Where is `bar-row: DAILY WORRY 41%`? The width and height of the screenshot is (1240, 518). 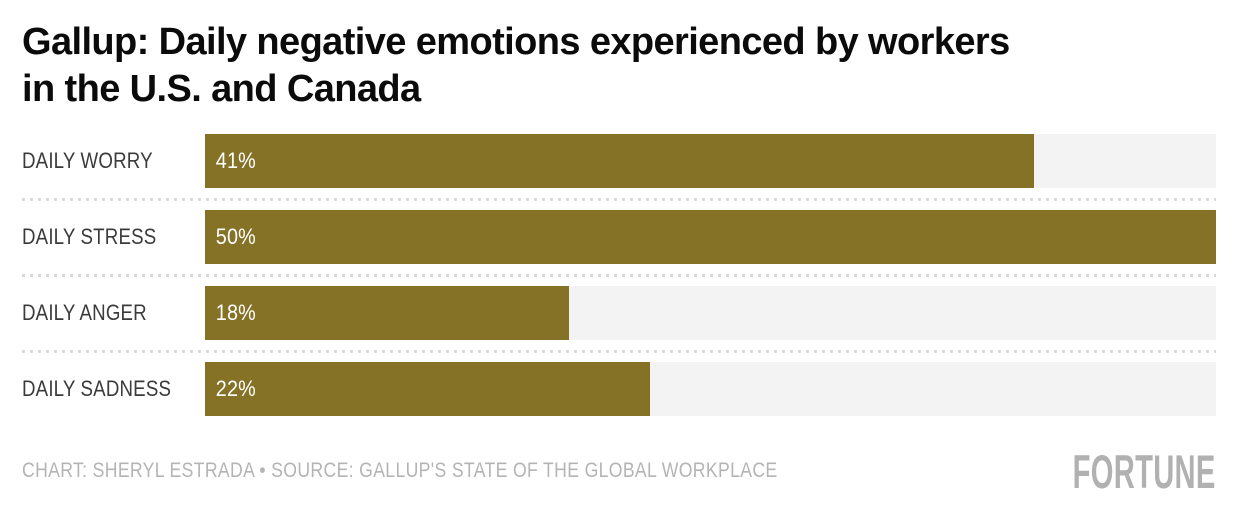 bar-row: DAILY WORRY 41% is located at coordinates (619, 161).